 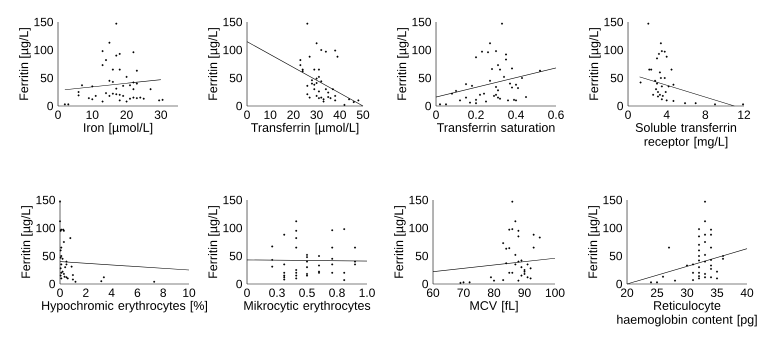 What do you see at coordinates (277, 292) in the screenshot?
I see `x-tick-label: 0.3` at bounding box center [277, 292].